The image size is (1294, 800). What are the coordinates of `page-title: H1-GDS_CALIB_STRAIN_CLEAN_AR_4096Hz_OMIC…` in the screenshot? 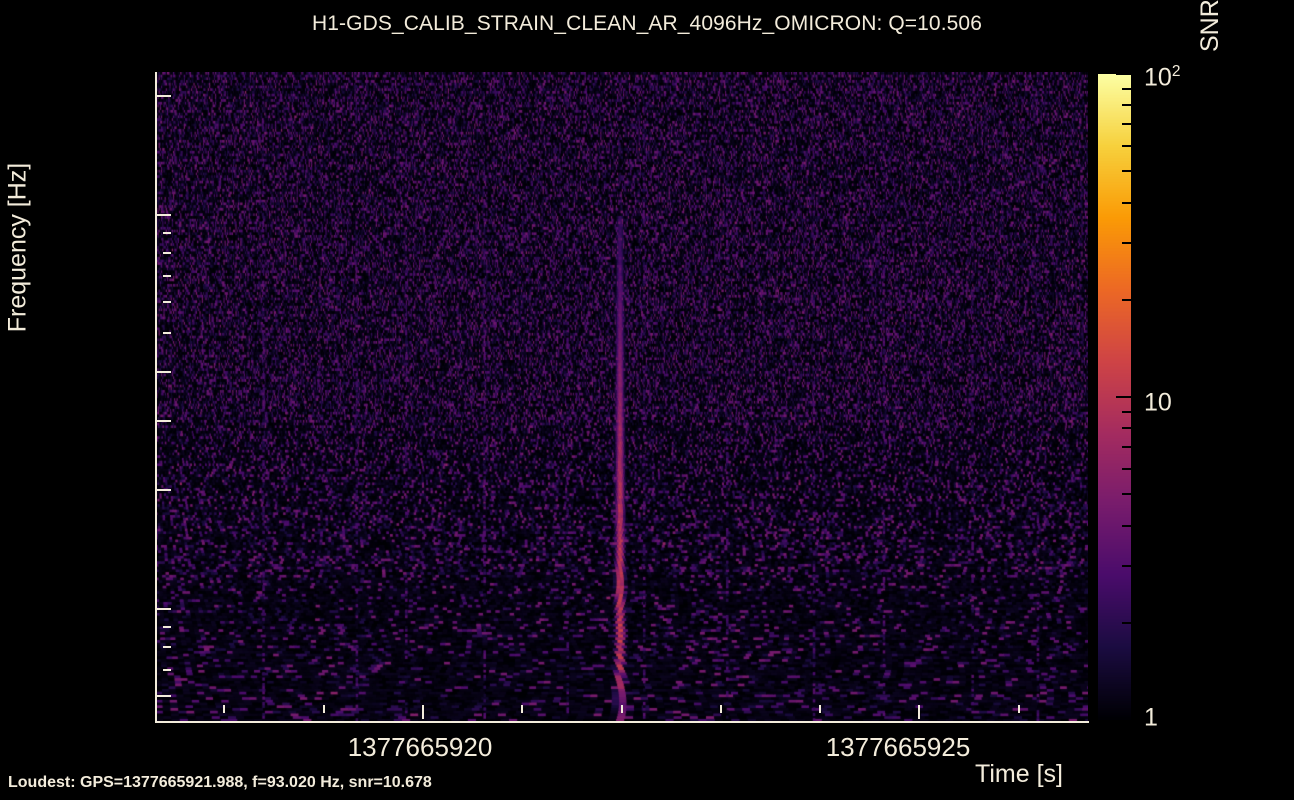 It's located at (647, 23).